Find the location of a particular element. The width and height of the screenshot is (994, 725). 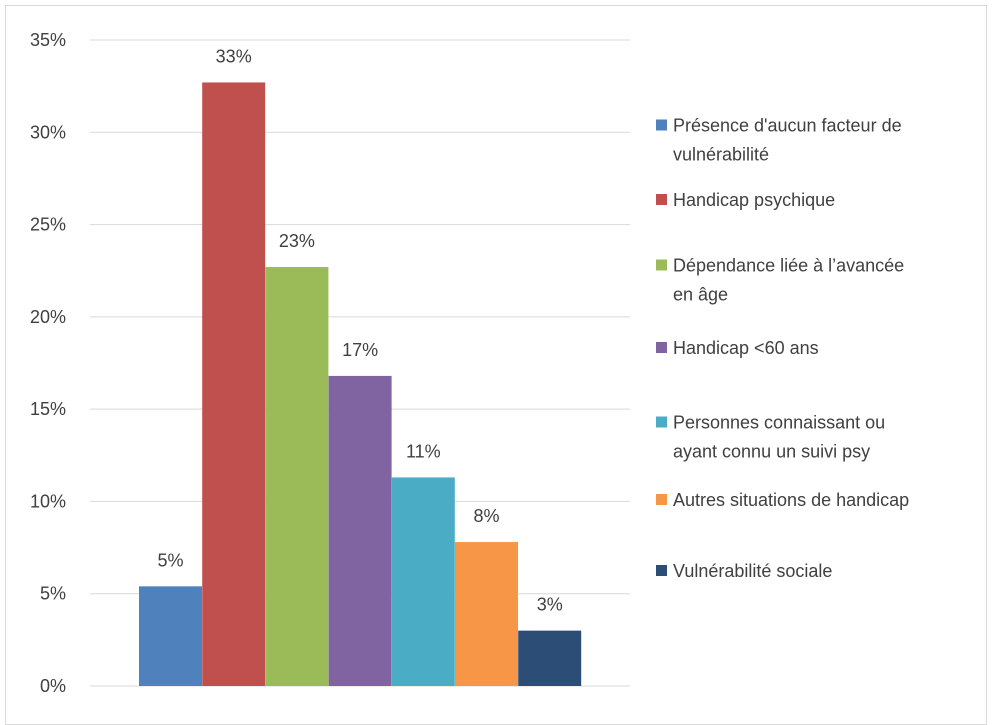

data-label: 23% is located at coordinates (297, 241).